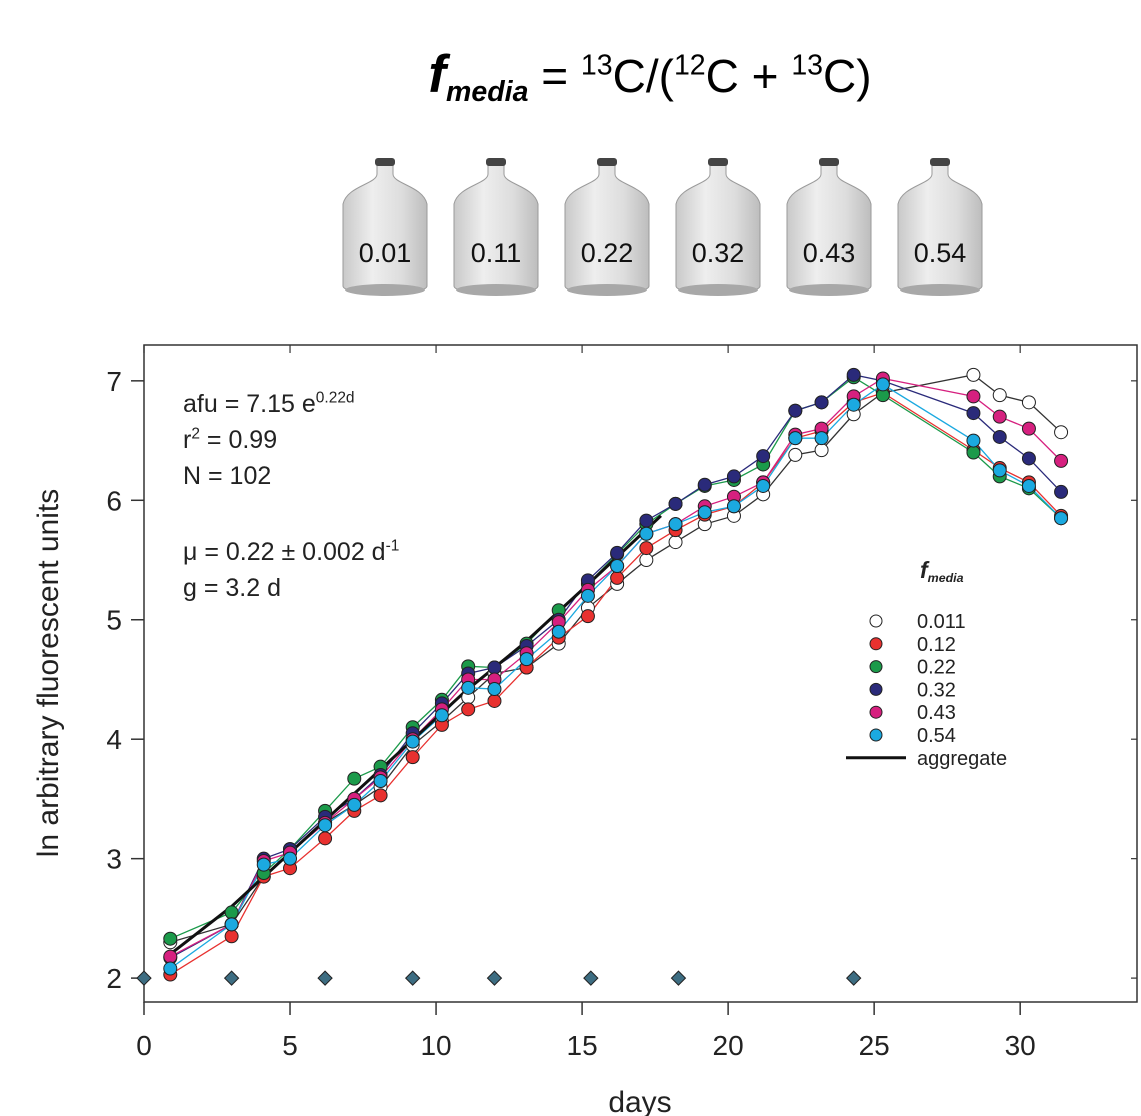 This screenshot has height=1116, width=1141. I want to click on text-segment: afu = 7.15 e, so click(249, 404).